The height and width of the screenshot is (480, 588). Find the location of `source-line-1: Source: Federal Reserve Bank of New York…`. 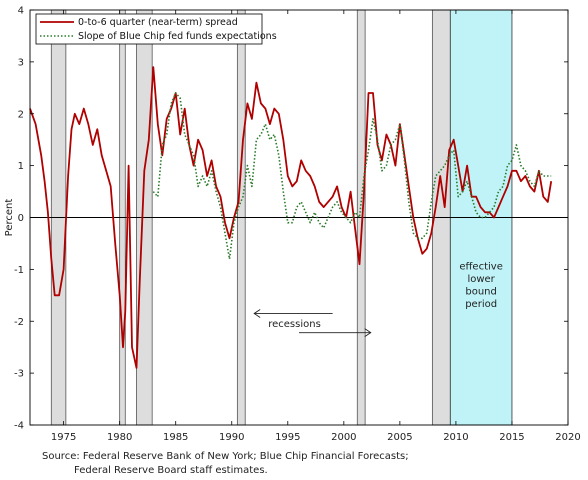

source-line-1: Source: Federal Reserve Bank of New York… is located at coordinates (225, 456).